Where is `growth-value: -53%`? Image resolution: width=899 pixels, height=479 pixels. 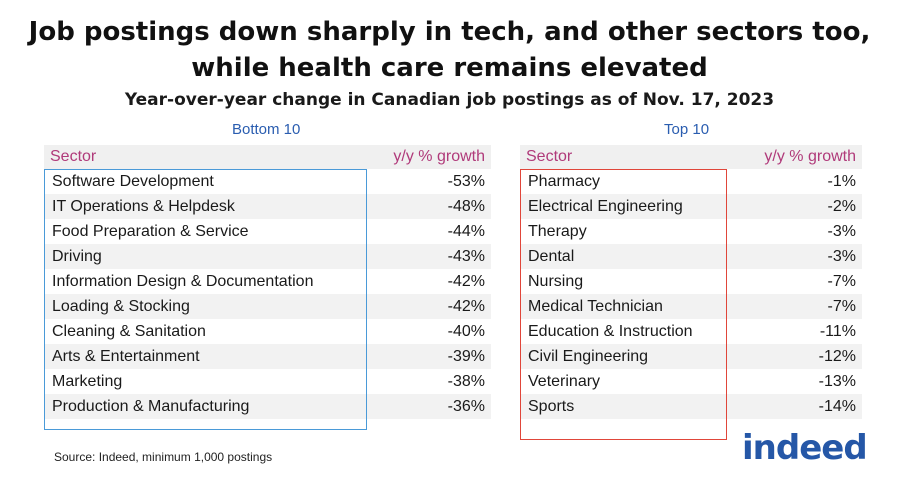 growth-value: -53% is located at coordinates (466, 181).